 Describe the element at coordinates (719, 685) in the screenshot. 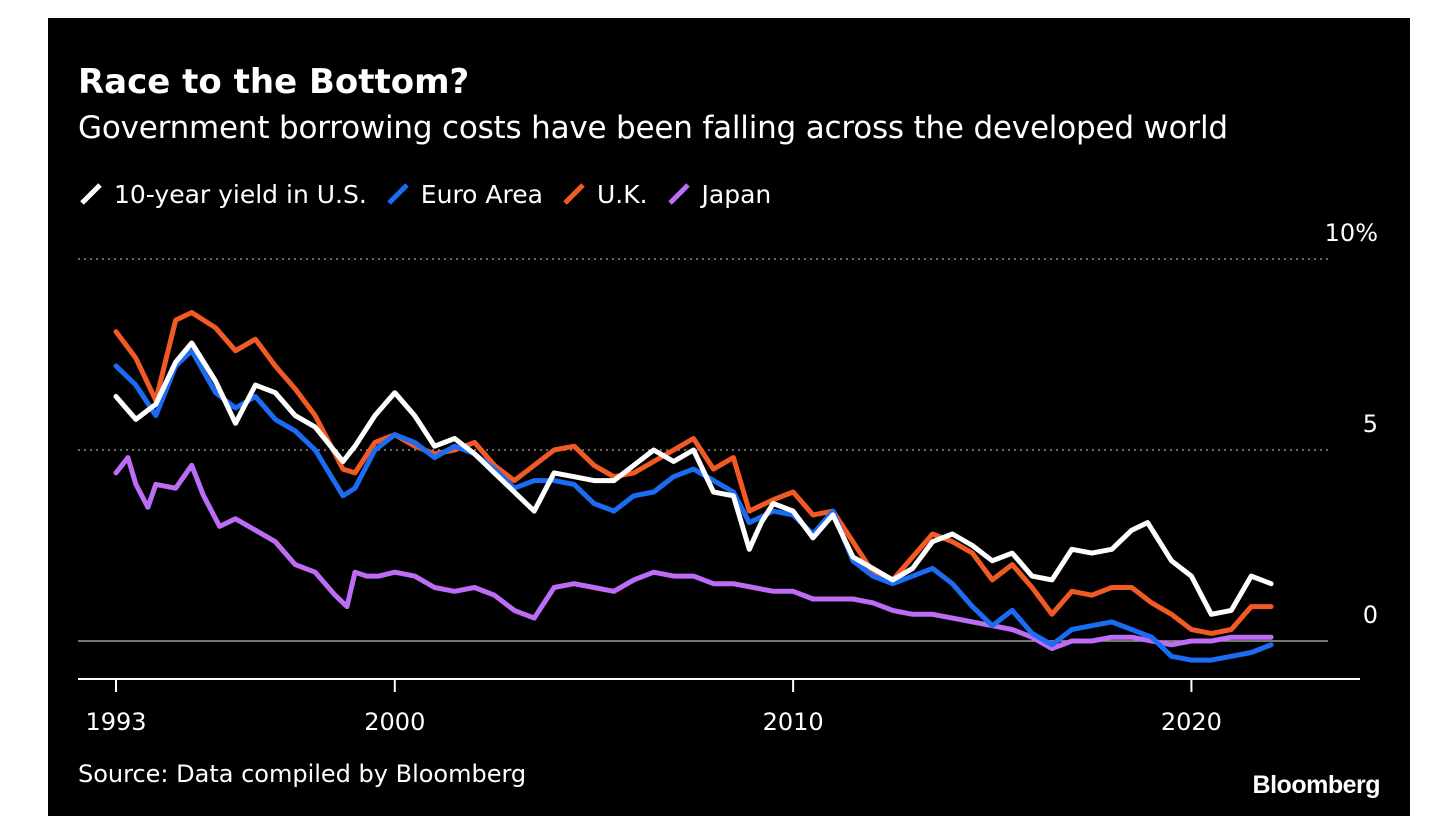

I see `x-axis` at that location.